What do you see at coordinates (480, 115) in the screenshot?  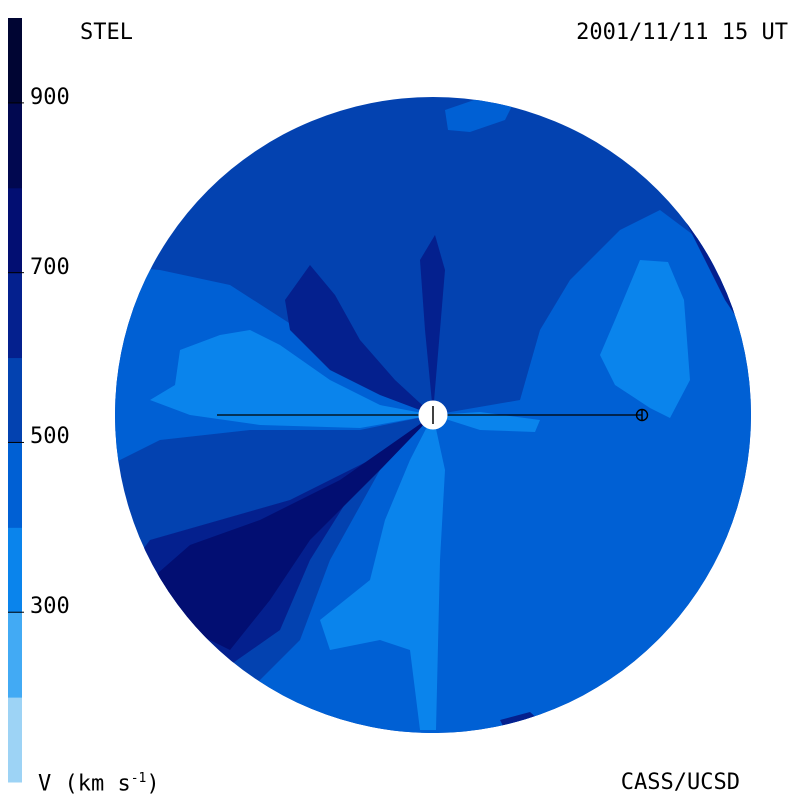 I see `map-region-v400-north-spot` at bounding box center [480, 115].